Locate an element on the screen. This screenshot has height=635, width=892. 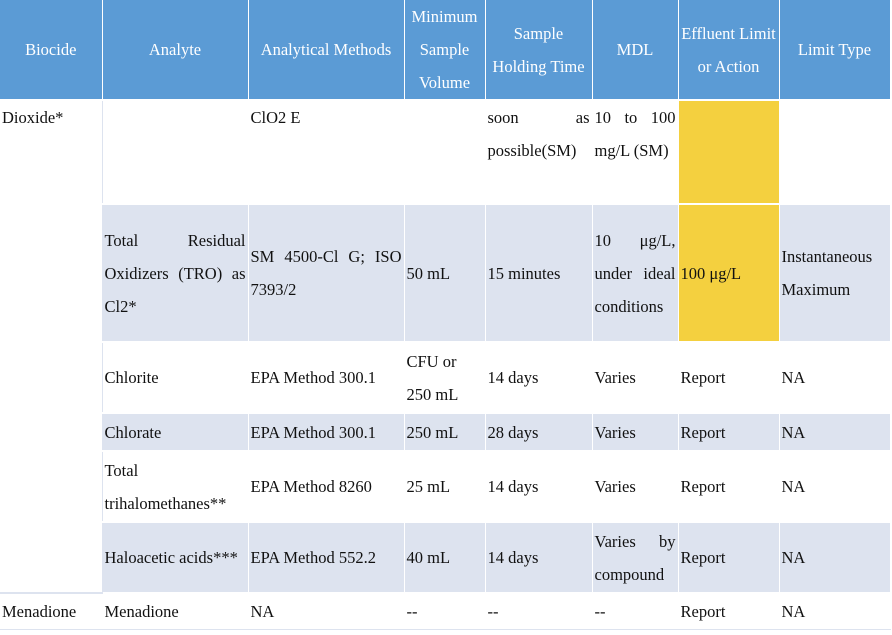
volume-cell: CFU or 250 mL is located at coordinates (445, 377).